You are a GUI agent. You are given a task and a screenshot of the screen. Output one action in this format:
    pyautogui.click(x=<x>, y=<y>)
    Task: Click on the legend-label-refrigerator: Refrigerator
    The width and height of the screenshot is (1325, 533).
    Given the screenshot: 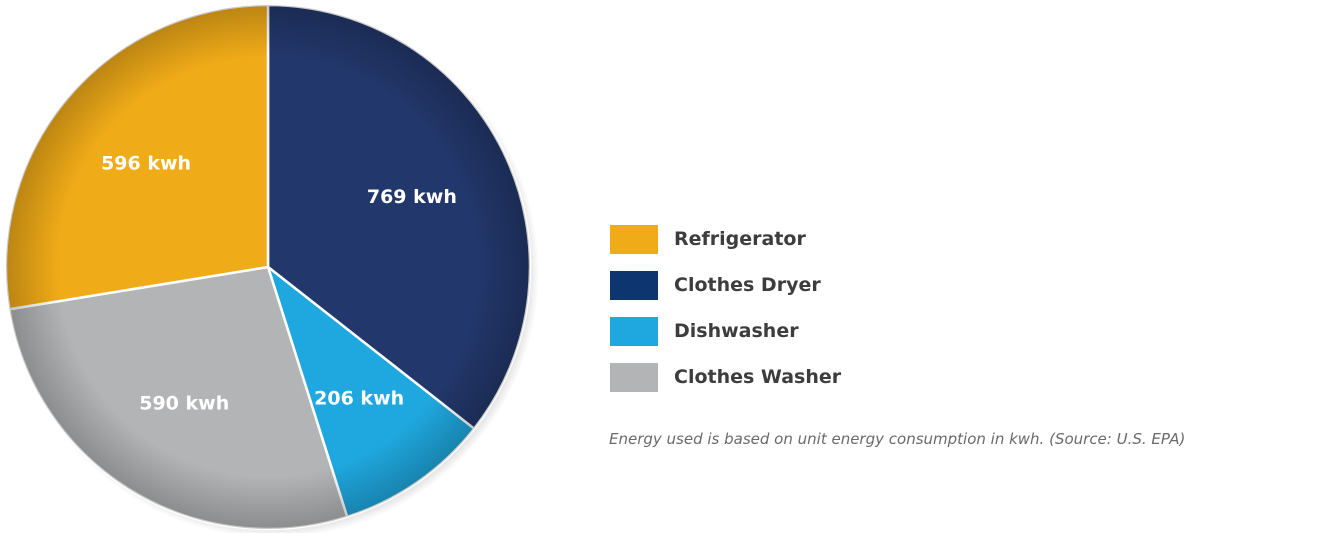 What is the action you would take?
    pyautogui.click(x=740, y=239)
    